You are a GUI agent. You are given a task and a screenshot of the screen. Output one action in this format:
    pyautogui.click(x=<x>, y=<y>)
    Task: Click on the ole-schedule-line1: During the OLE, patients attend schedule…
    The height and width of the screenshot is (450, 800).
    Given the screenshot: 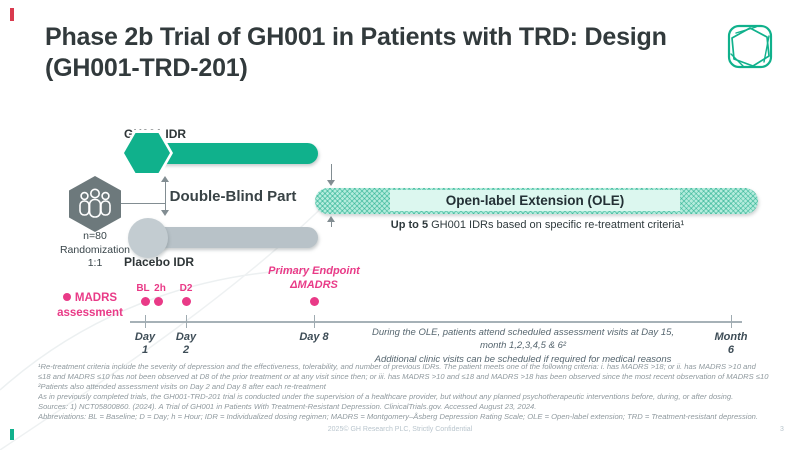 What is the action you would take?
    pyautogui.click(x=523, y=332)
    